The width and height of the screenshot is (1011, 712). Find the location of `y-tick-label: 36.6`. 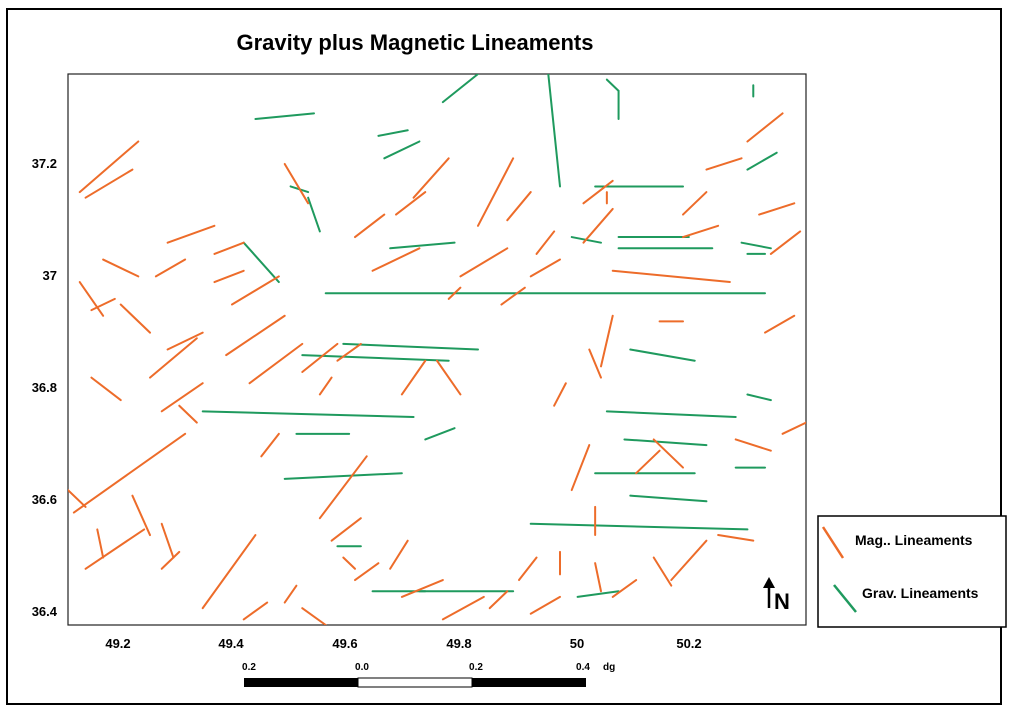

y-tick-label: 36.6 is located at coordinates (44, 499).